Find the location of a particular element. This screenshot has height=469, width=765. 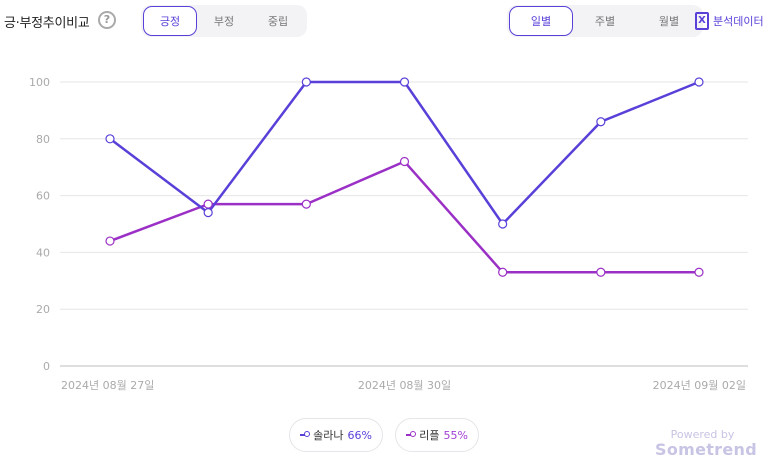

tab-weekly: 주별 is located at coordinates (605, 21).